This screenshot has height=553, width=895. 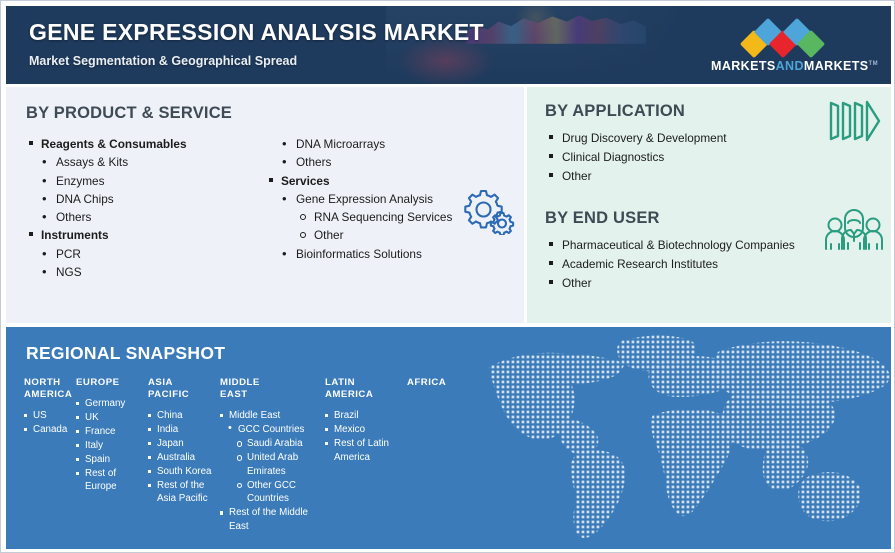 What do you see at coordinates (855, 121) in the screenshot?
I see `panels-icon` at bounding box center [855, 121].